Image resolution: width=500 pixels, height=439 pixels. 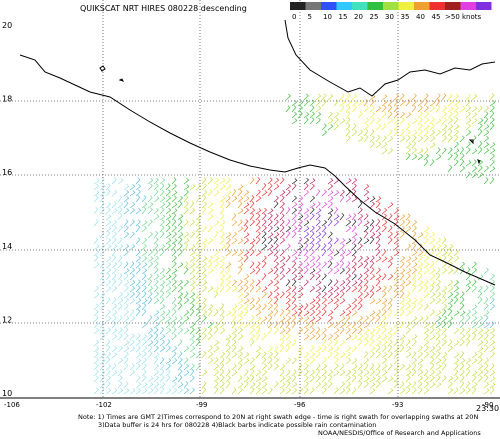 What do you see at coordinates (7, 393) in the screenshot?
I see `lat-label: 10` at bounding box center [7, 393].